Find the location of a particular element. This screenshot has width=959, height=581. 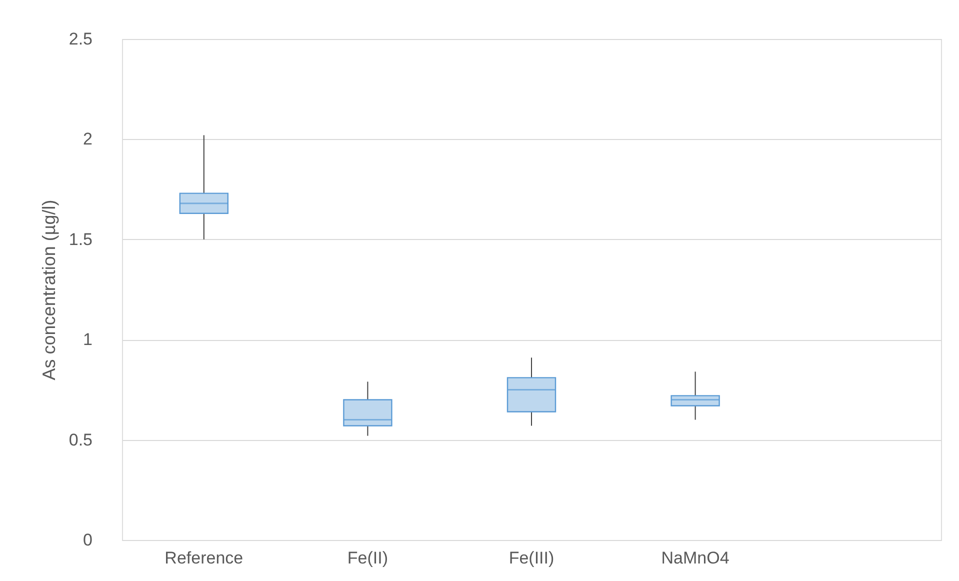

x-tick-label: Fe(III) is located at coordinates (531, 558).